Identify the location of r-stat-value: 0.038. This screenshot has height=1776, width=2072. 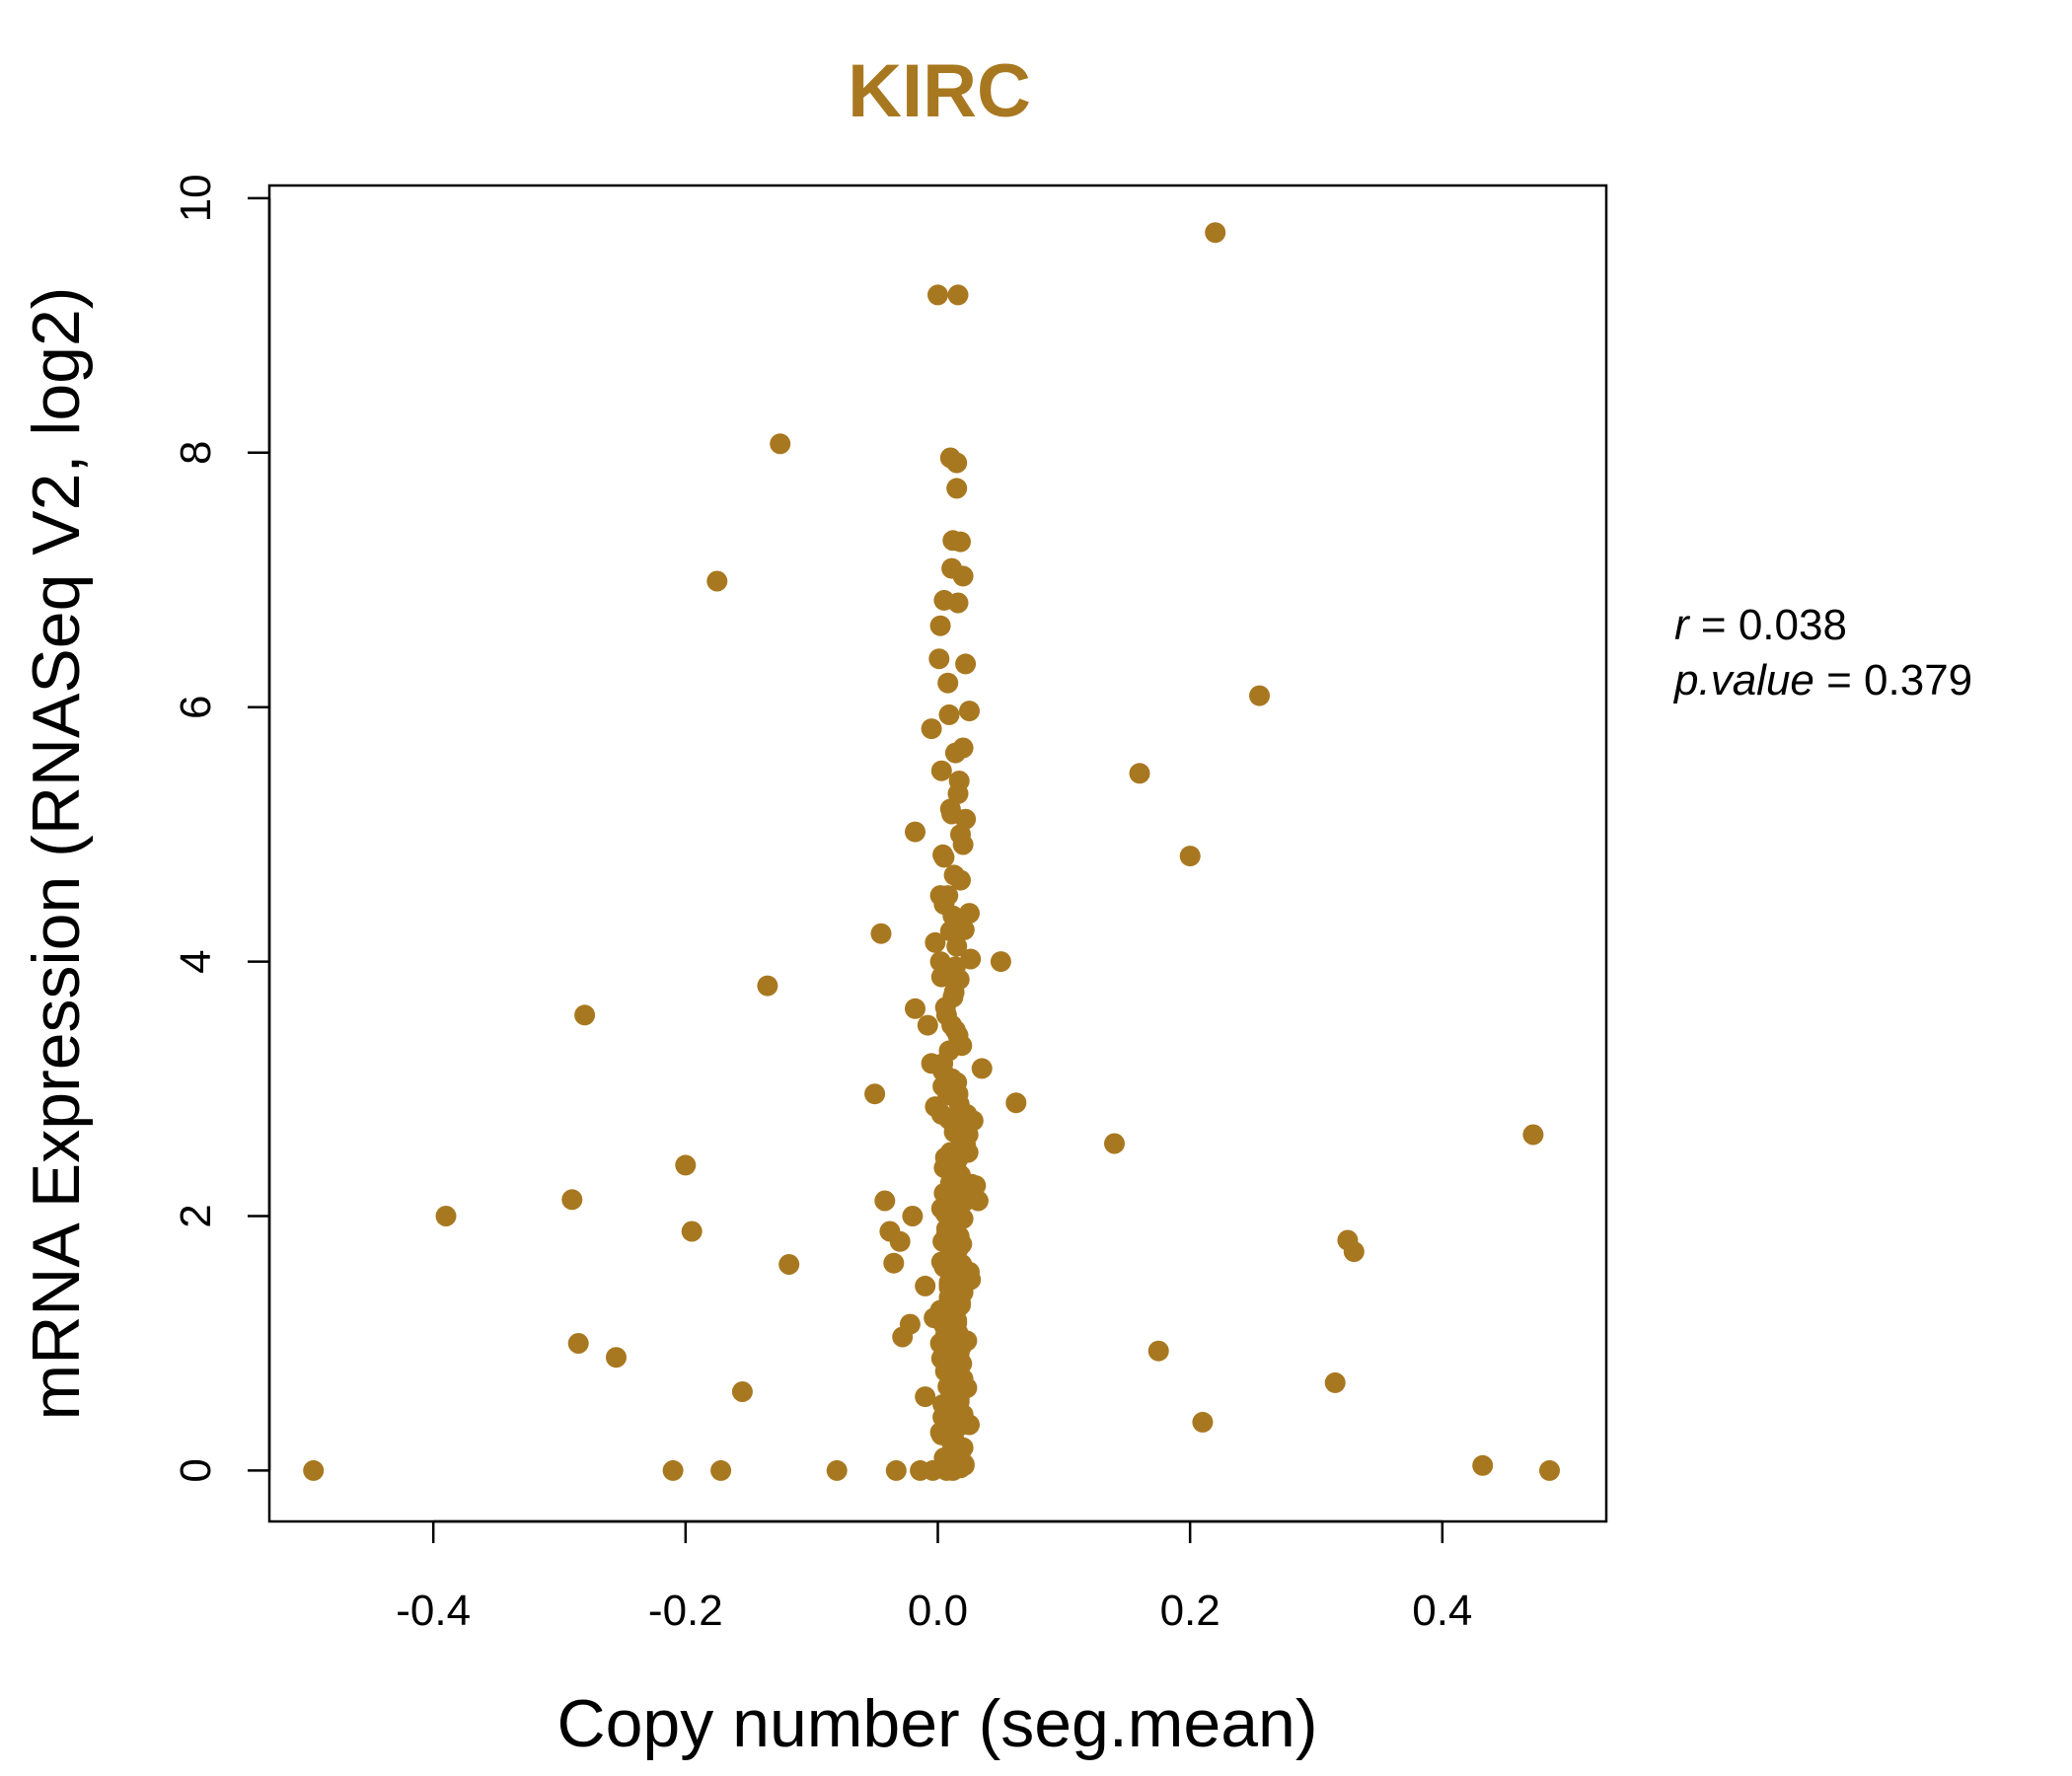
(1793, 625).